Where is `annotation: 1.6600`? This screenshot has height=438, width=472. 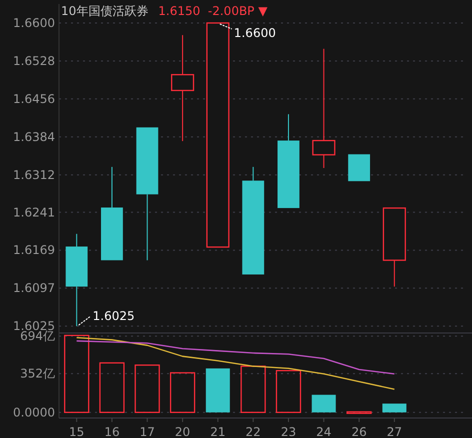 annotation: 1.6600 is located at coordinates (255, 33).